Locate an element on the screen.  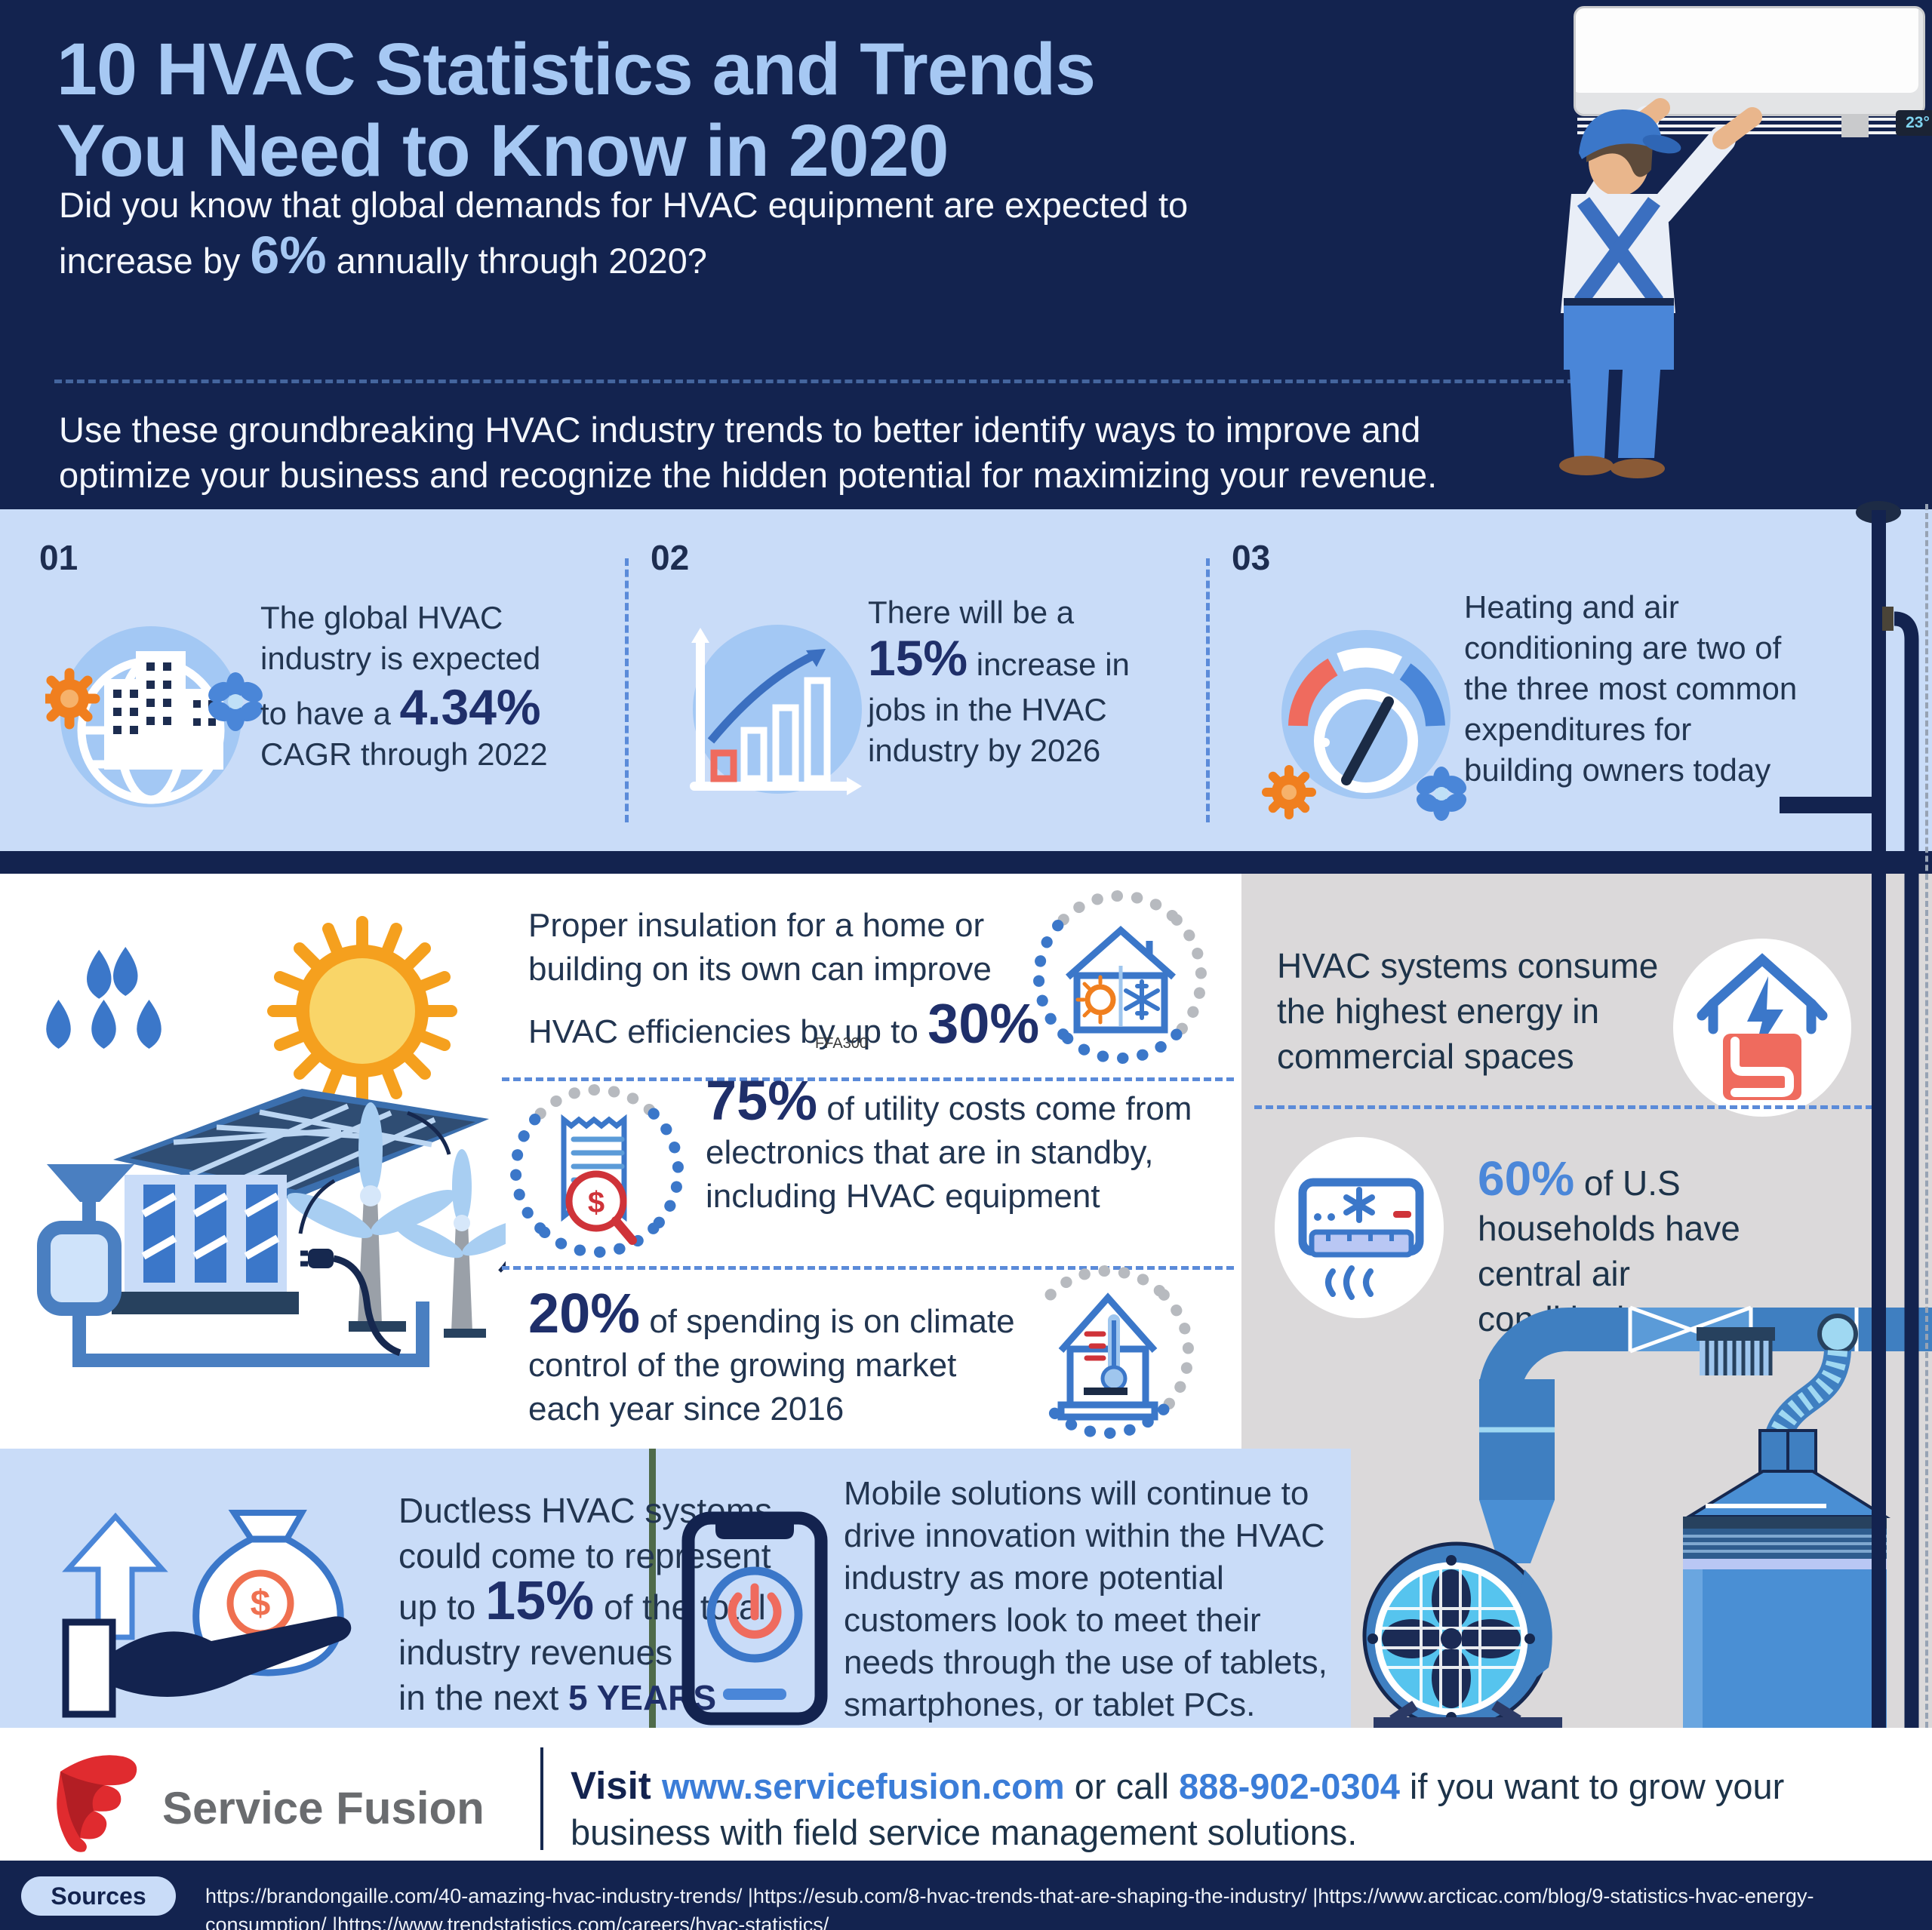
duct-filter is located at coordinates (1736, 1351).